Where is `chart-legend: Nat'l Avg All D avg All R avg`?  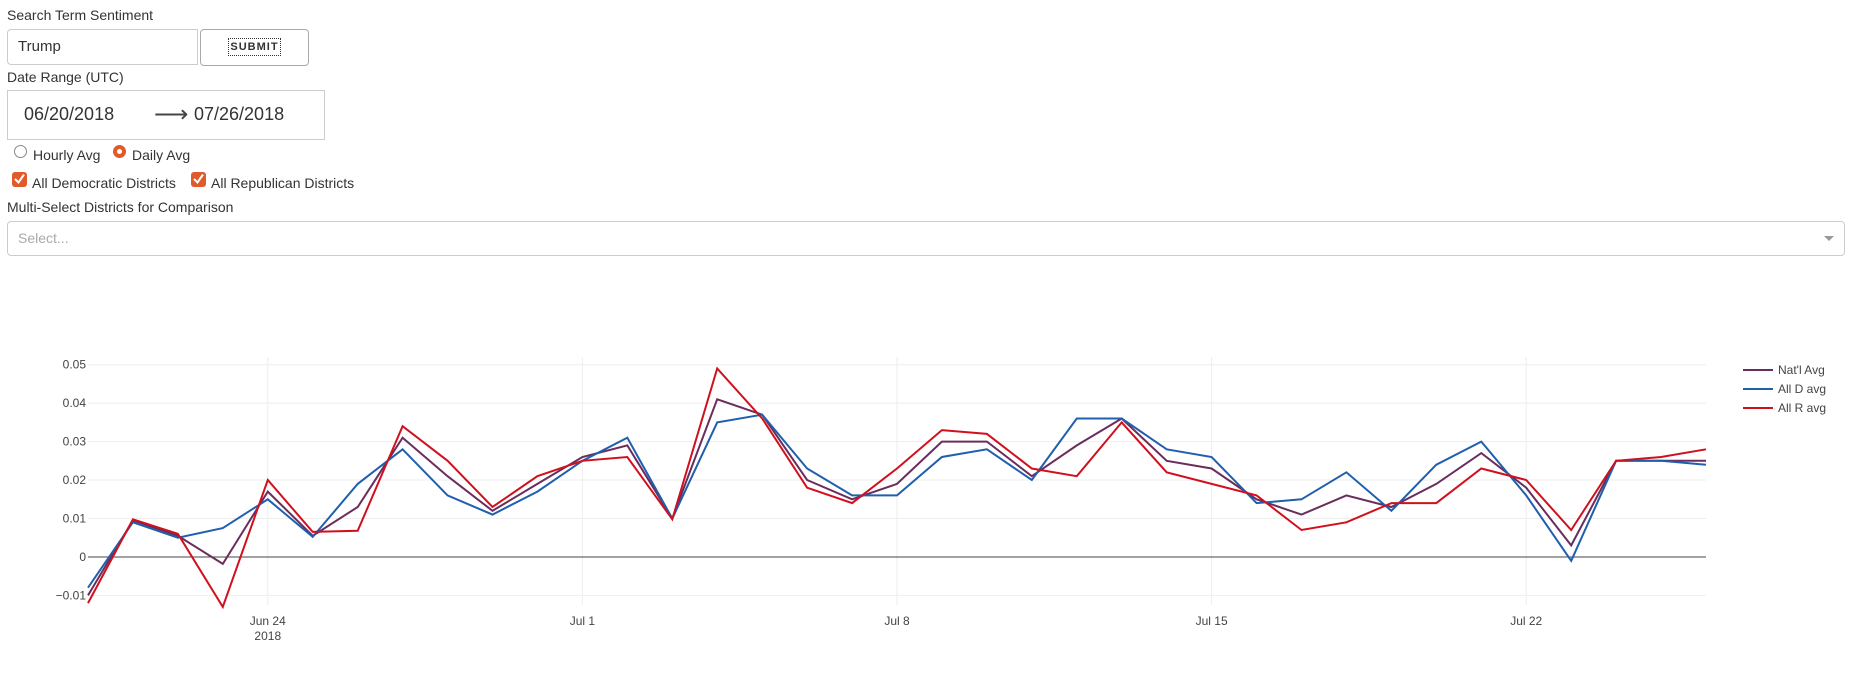
chart-legend: Nat'l Avg All D avg All R avg is located at coordinates (1784, 389).